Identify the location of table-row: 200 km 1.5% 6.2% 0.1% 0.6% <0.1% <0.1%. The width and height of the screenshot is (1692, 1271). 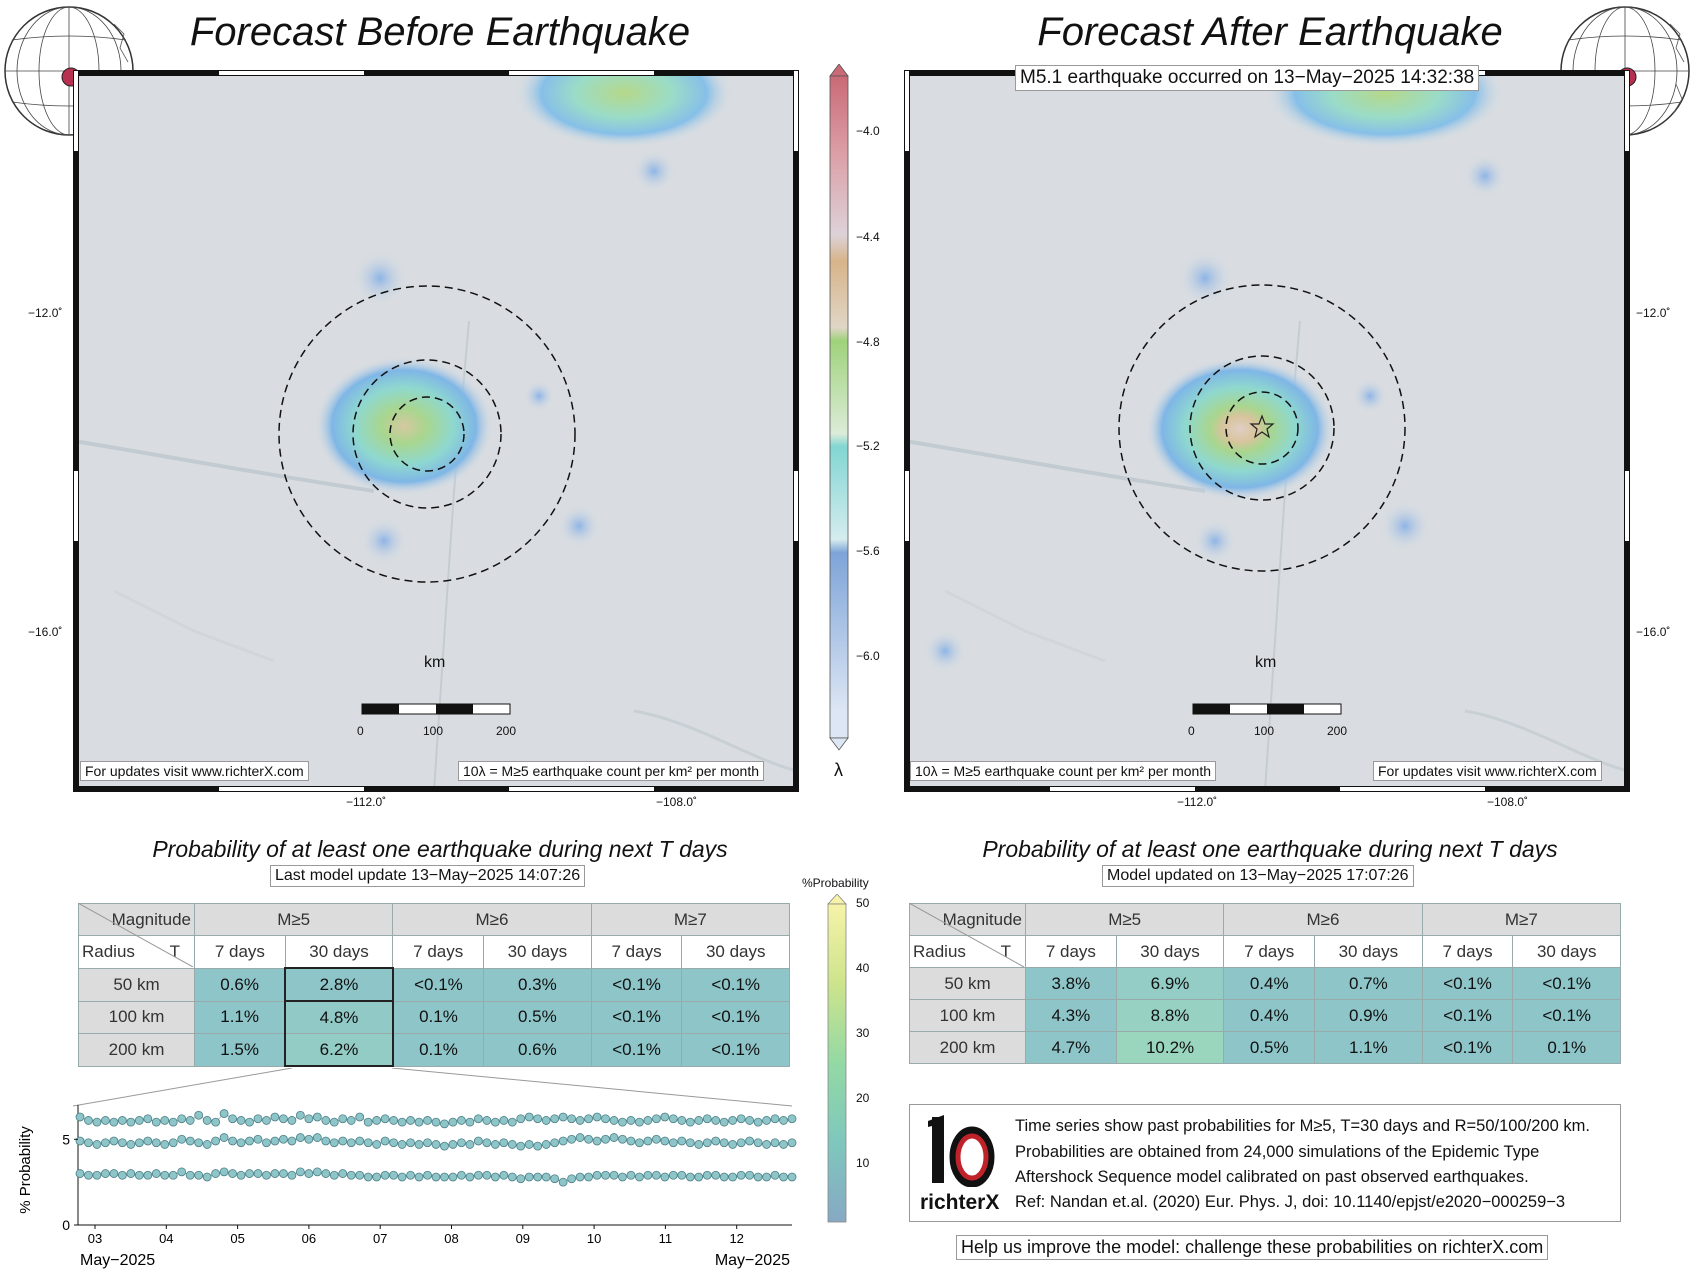
(434, 1050).